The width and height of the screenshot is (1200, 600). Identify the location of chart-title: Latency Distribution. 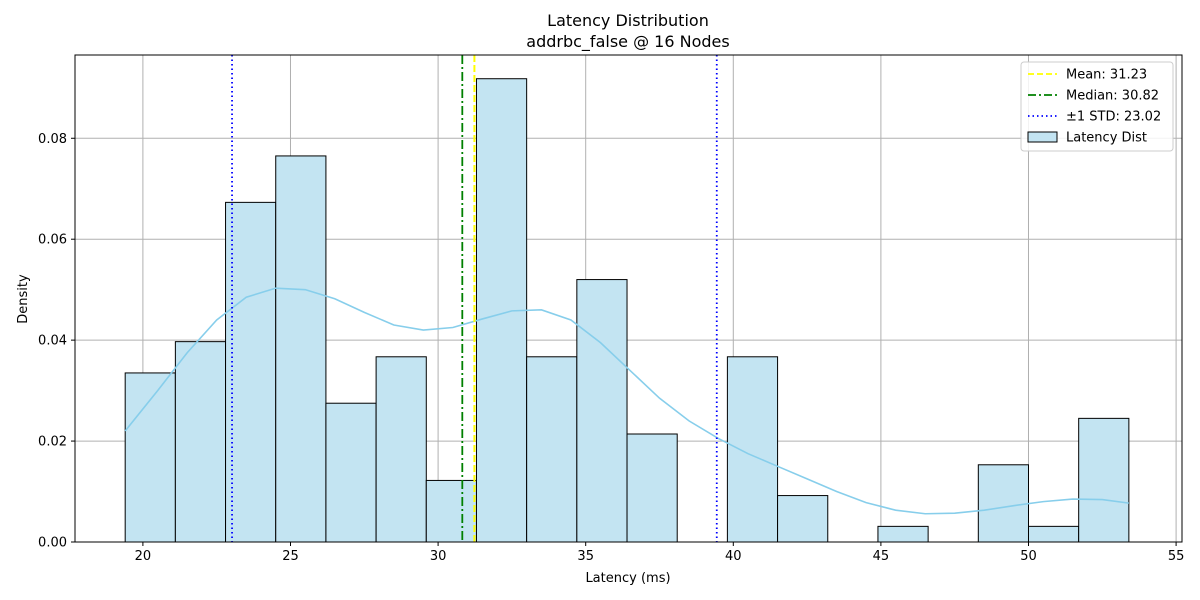
(628, 20).